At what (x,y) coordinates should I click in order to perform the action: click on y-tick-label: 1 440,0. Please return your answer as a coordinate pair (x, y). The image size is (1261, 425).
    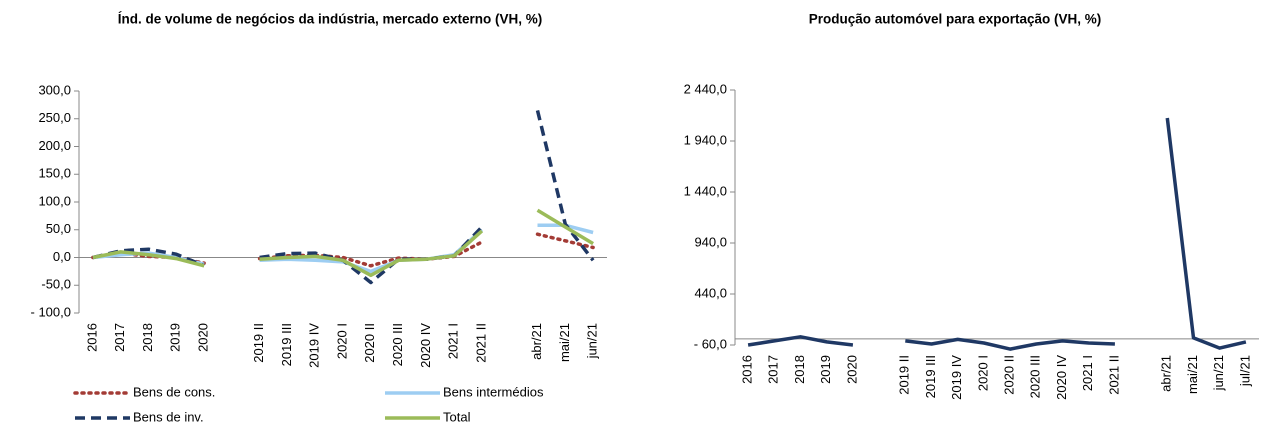
    Looking at the image, I should click on (705, 190).